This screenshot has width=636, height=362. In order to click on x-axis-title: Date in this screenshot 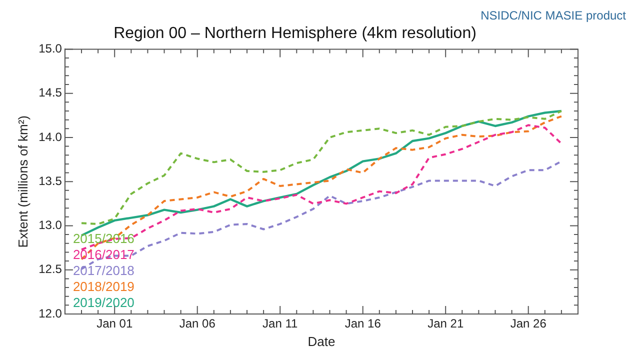, I will do `click(322, 341)`.